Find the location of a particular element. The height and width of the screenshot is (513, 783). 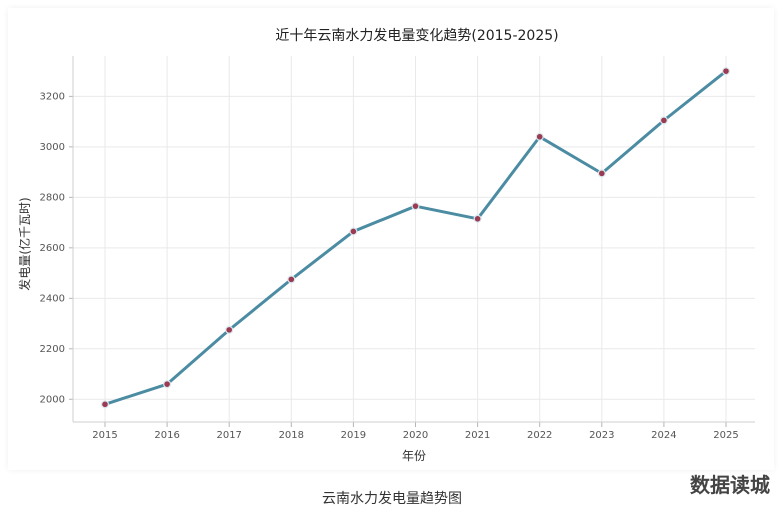

y-tick-label: 2800 is located at coordinates (52, 197).